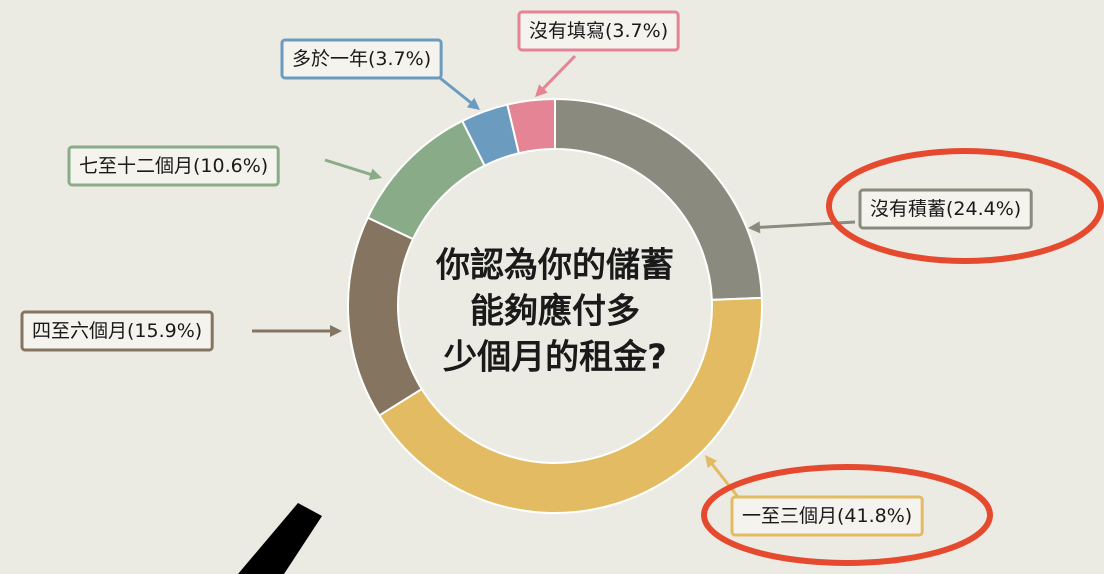  Describe the element at coordinates (908, 209) in the screenshot. I see `category-name: 沒有積蓄` at that location.